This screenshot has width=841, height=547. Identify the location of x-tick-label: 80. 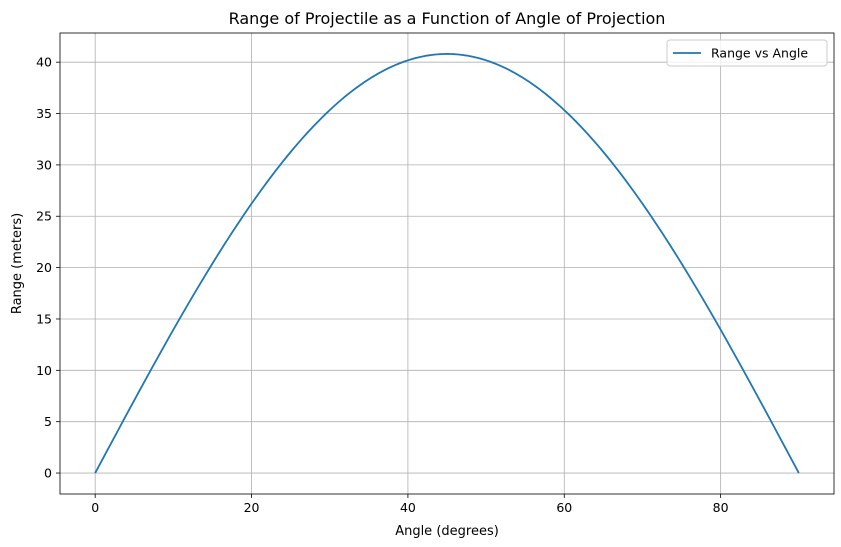
(721, 507).